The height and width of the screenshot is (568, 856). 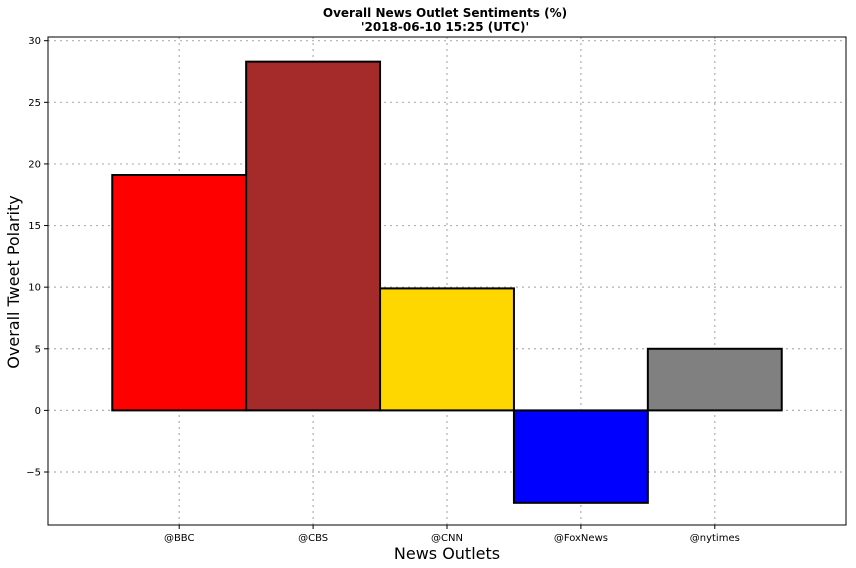 What do you see at coordinates (34, 226) in the screenshot?
I see `y-tick-label: 15` at bounding box center [34, 226].